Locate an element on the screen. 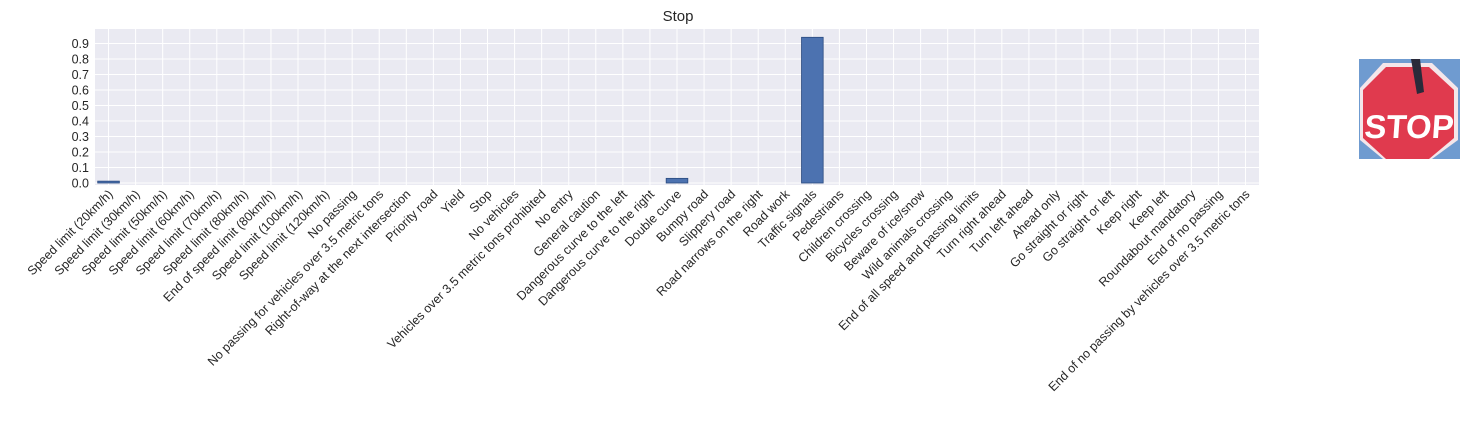 The height and width of the screenshot is (433, 1472). stop-sign-icon is located at coordinates (1408, 113).